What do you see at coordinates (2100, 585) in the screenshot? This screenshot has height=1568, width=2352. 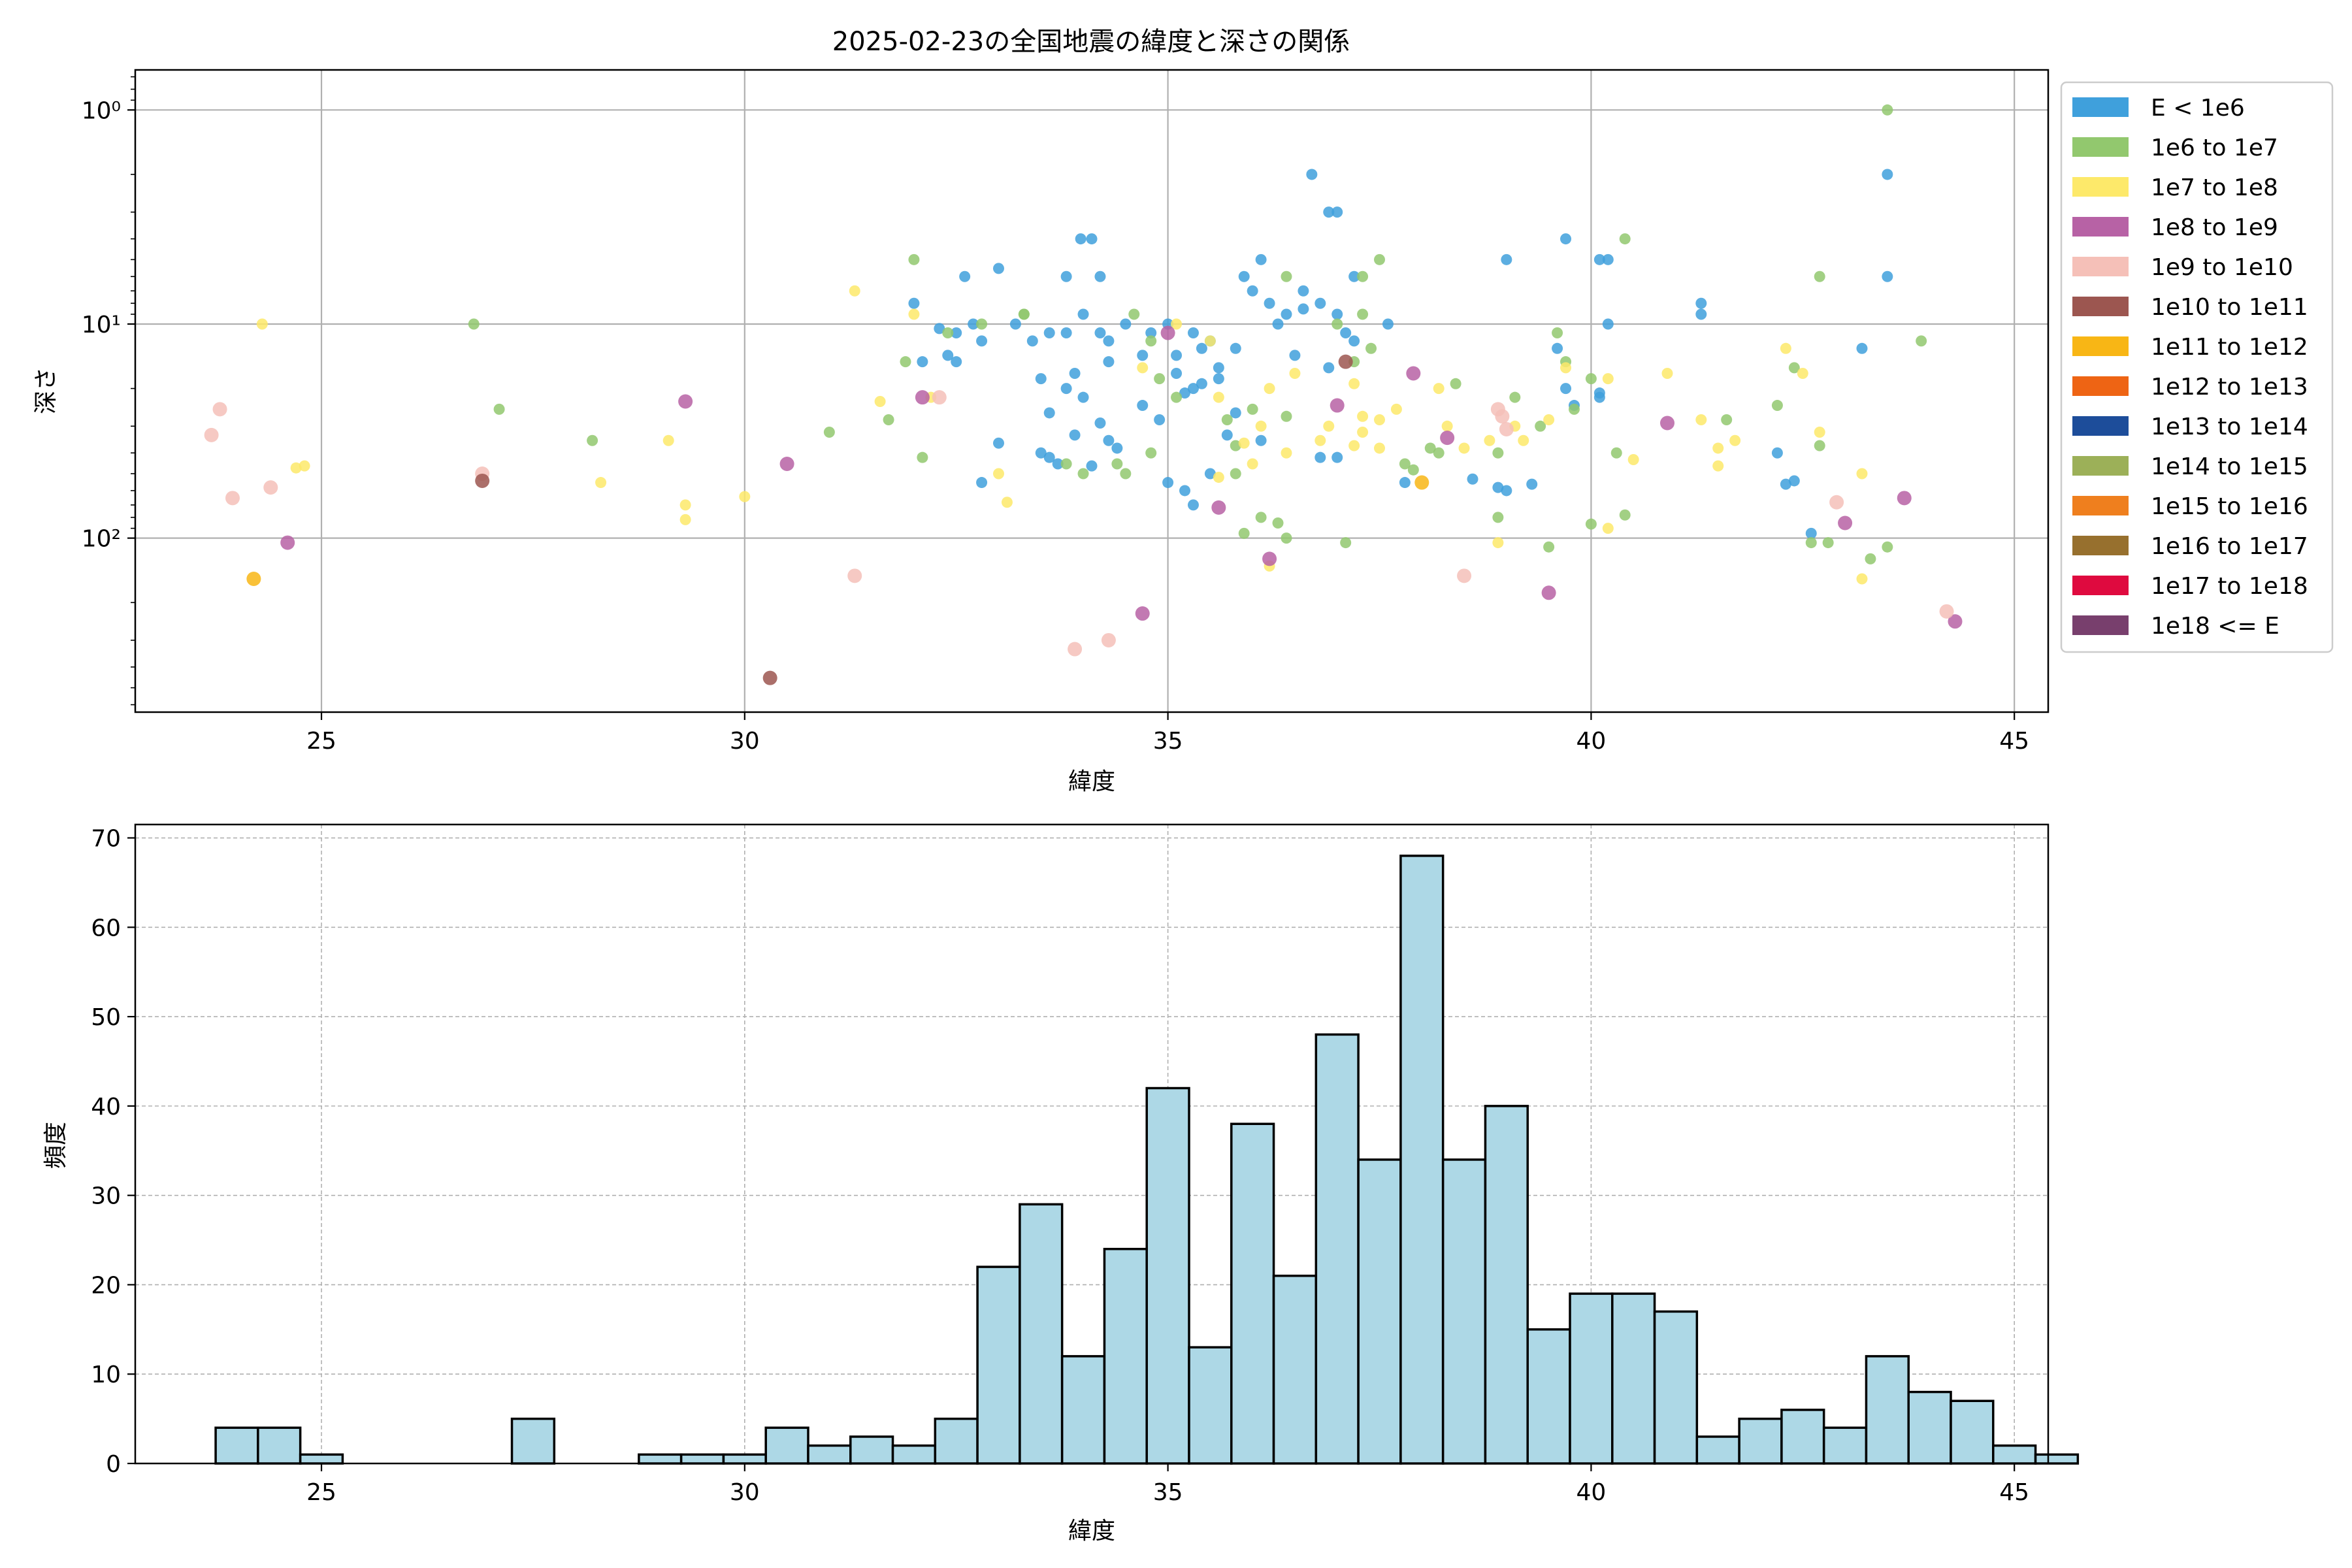 I see `legend-swatch` at bounding box center [2100, 585].